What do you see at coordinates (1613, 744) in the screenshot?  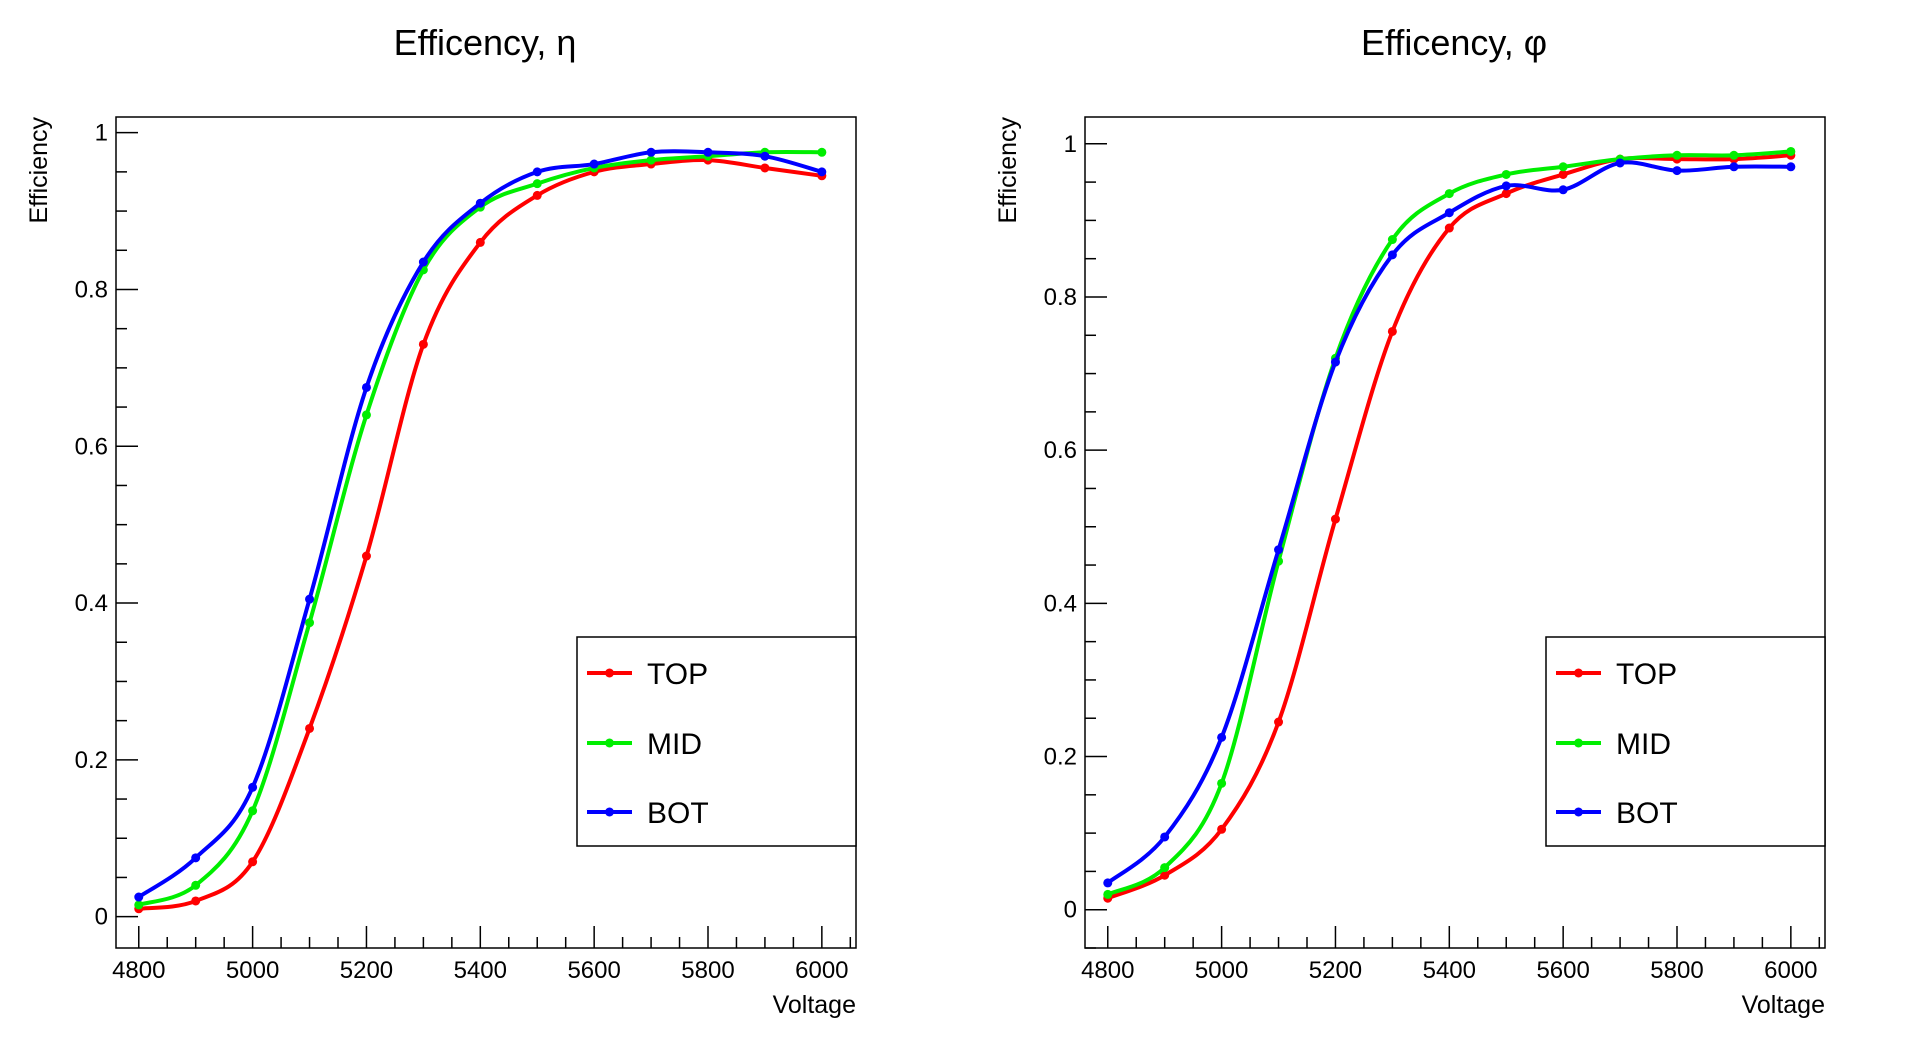 I see `legend-item-mid: MID` at bounding box center [1613, 744].